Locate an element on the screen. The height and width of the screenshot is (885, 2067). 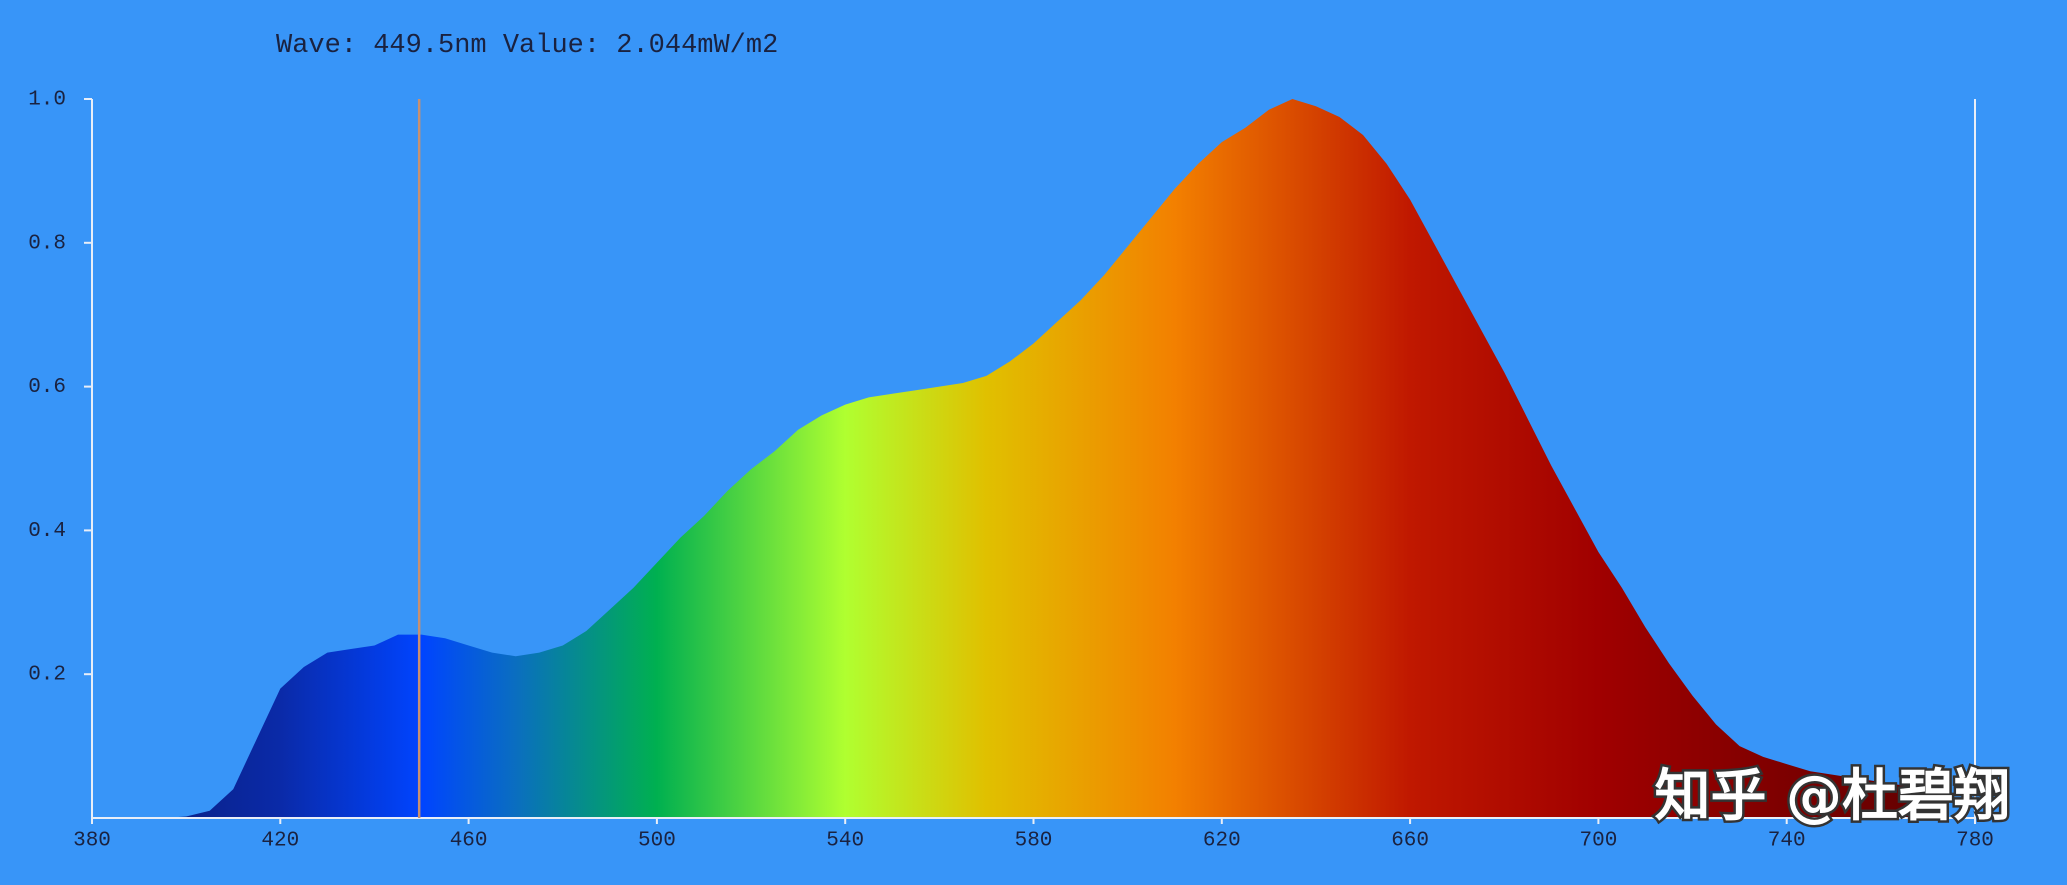
y-tick-label: 0.4 is located at coordinates (47, 531).